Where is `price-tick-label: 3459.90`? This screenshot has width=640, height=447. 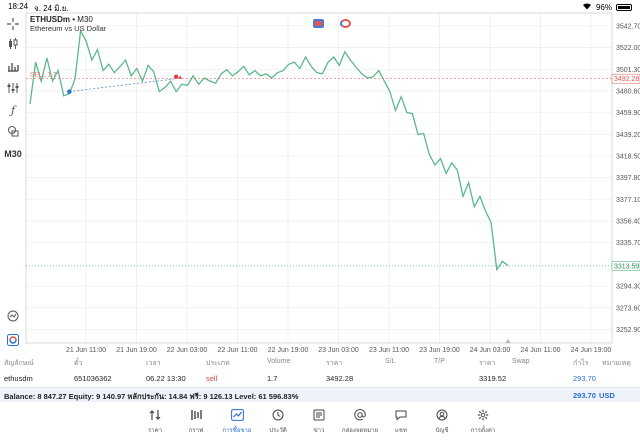
price-tick-label: 3459.90 is located at coordinates (628, 113).